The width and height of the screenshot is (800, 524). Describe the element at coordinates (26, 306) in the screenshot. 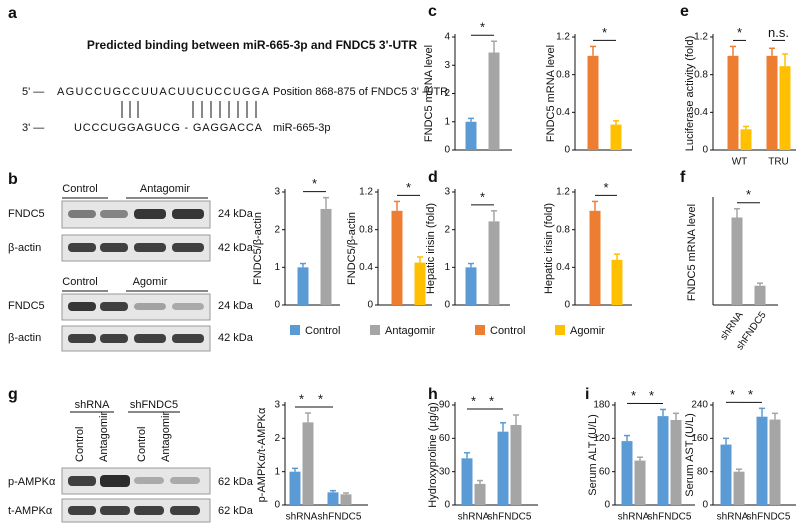

I see `protein-label: FNDC5` at that location.